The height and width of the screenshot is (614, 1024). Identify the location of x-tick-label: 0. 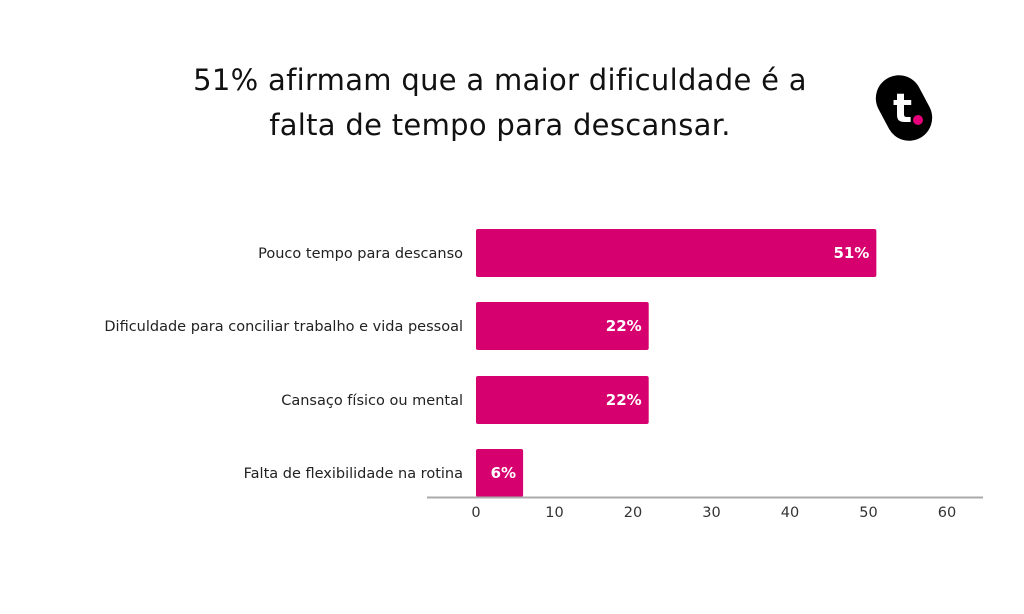
(475, 513).